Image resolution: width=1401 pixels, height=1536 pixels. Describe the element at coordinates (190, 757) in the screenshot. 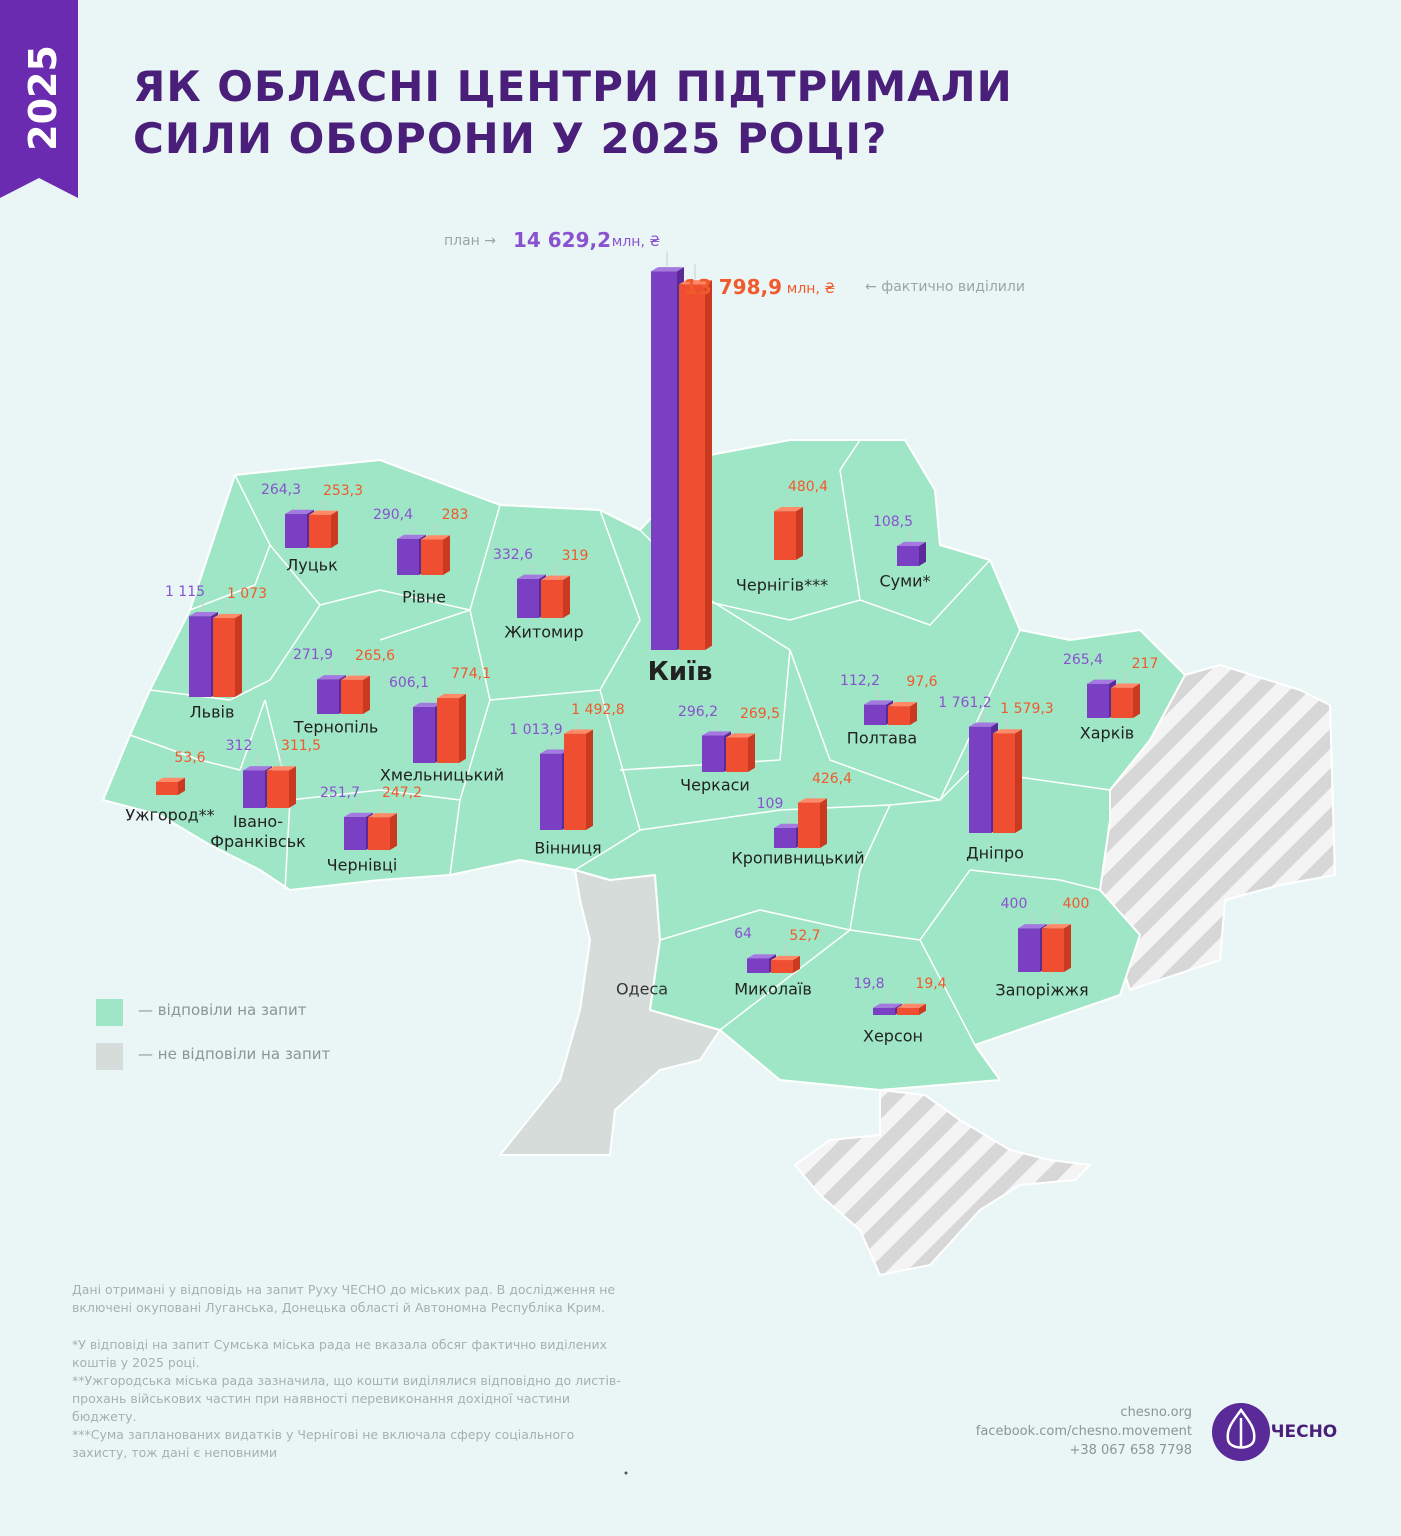

I see `value-label: 53,6` at that location.